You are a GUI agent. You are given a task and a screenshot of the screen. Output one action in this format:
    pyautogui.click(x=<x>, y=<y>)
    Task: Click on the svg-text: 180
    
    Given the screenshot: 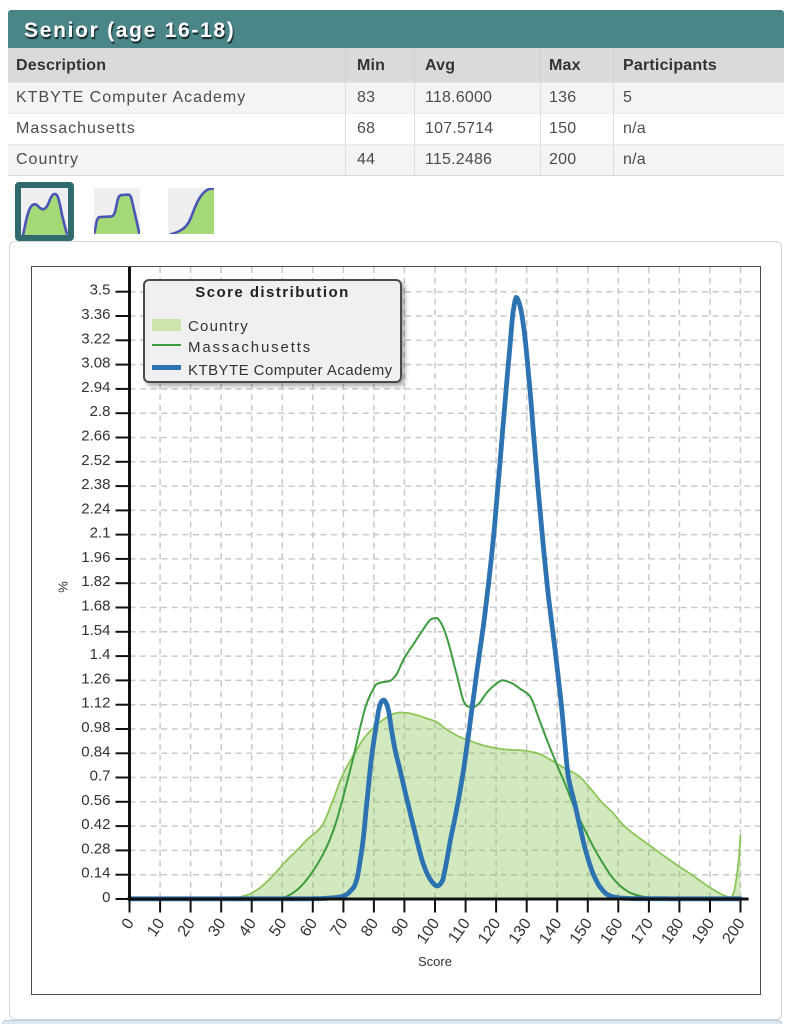 What is the action you would take?
    pyautogui.click(x=672, y=931)
    